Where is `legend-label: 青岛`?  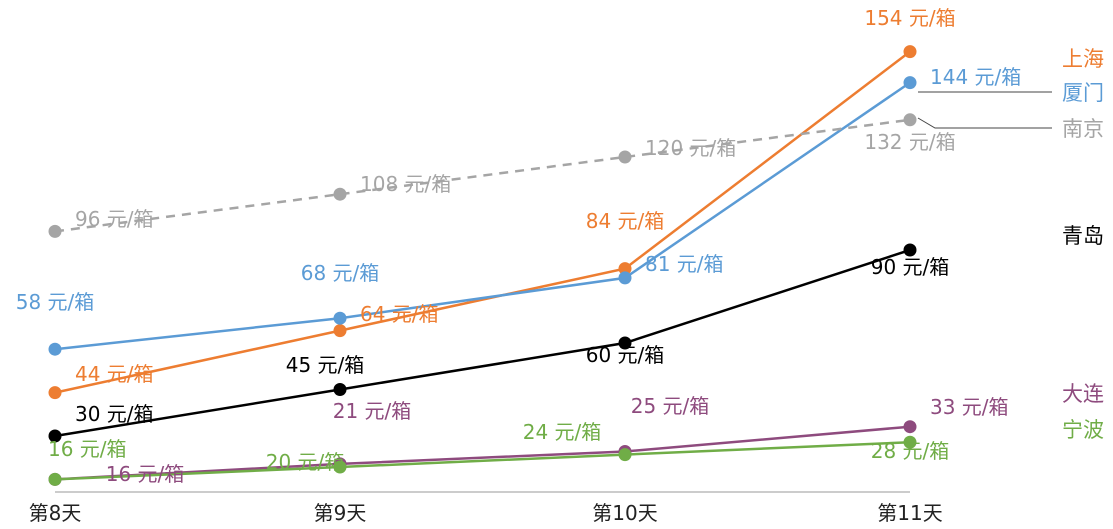
legend-label: 青岛 is located at coordinates (1083, 236).